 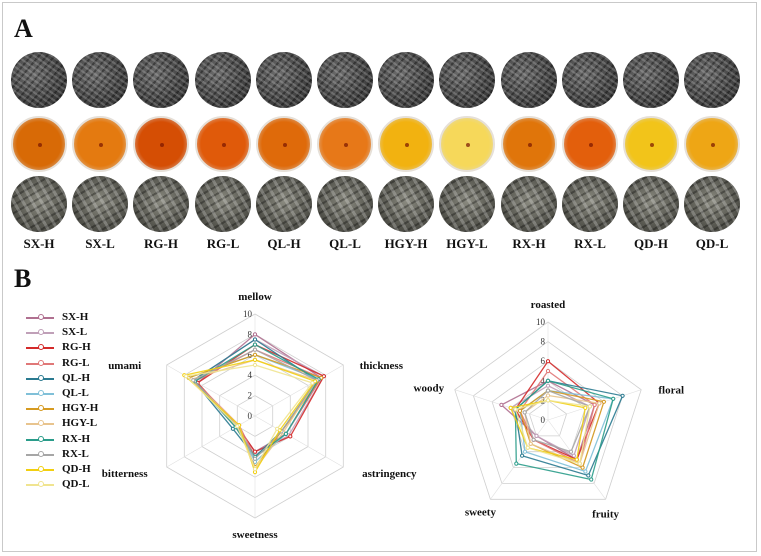 What do you see at coordinates (76, 469) in the screenshot?
I see `legend-label: QD-H` at bounding box center [76, 469].